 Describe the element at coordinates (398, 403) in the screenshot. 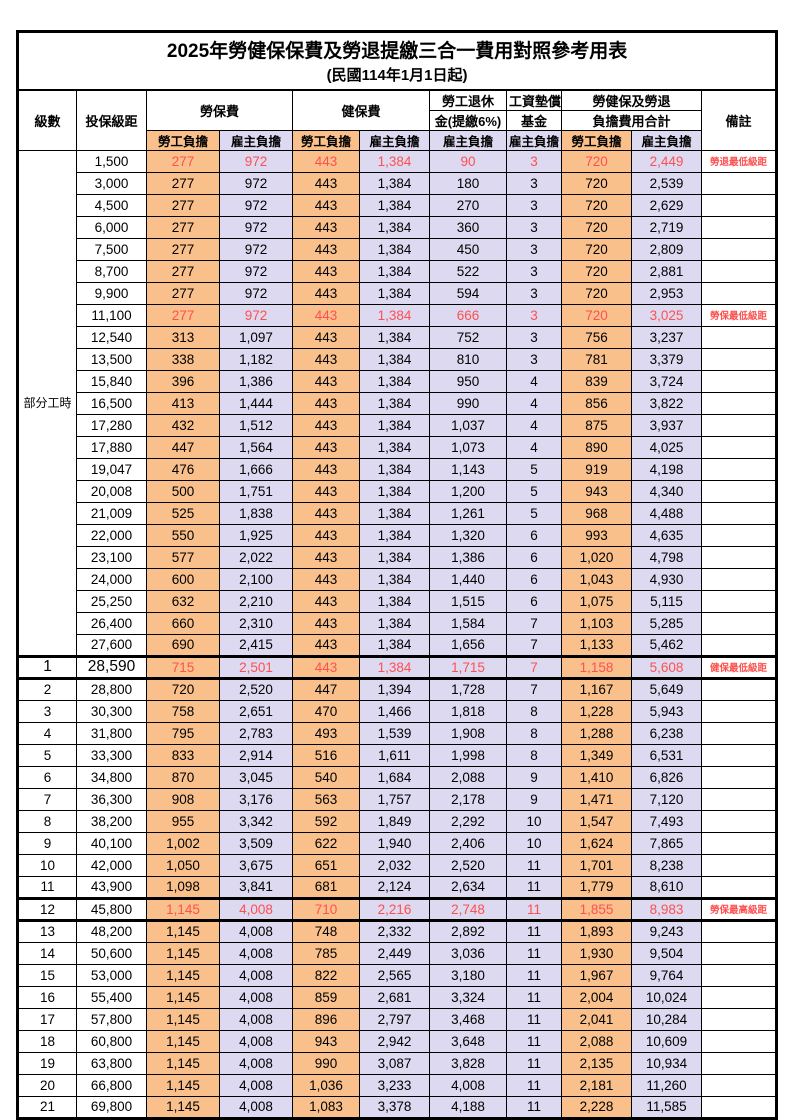

I see `table-row: 16,500 413 1,444 443 1,384 990 4 856 3,822` at that location.